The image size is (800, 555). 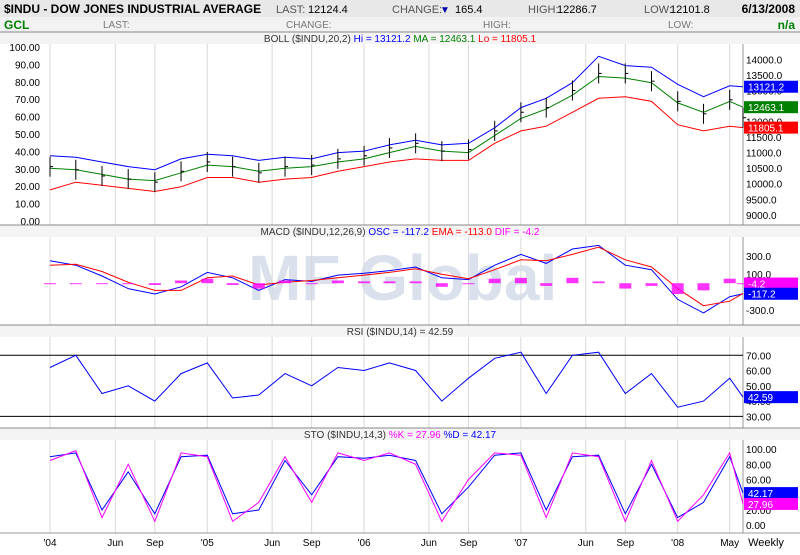 I want to click on sto-title-strip, so click(x=400, y=434).